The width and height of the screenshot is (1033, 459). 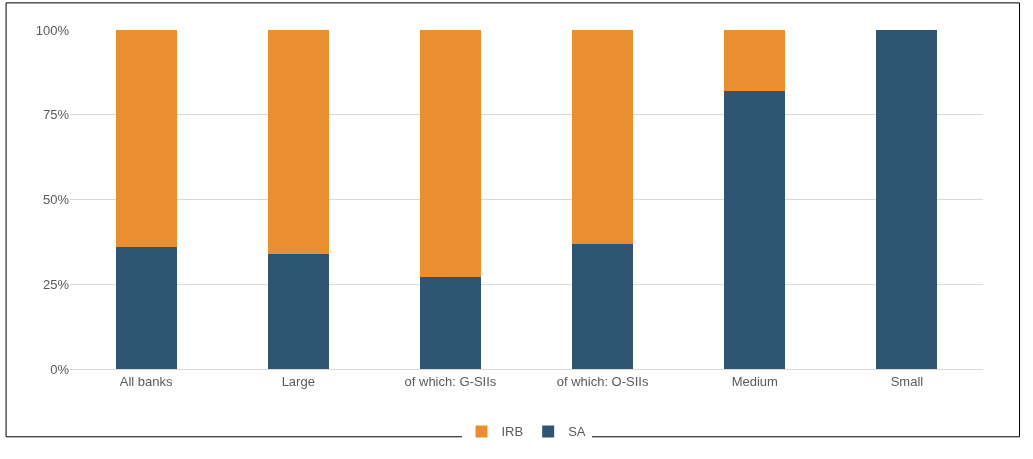 I want to click on x-tick-label: of which: O-SIIs, so click(x=602, y=381).